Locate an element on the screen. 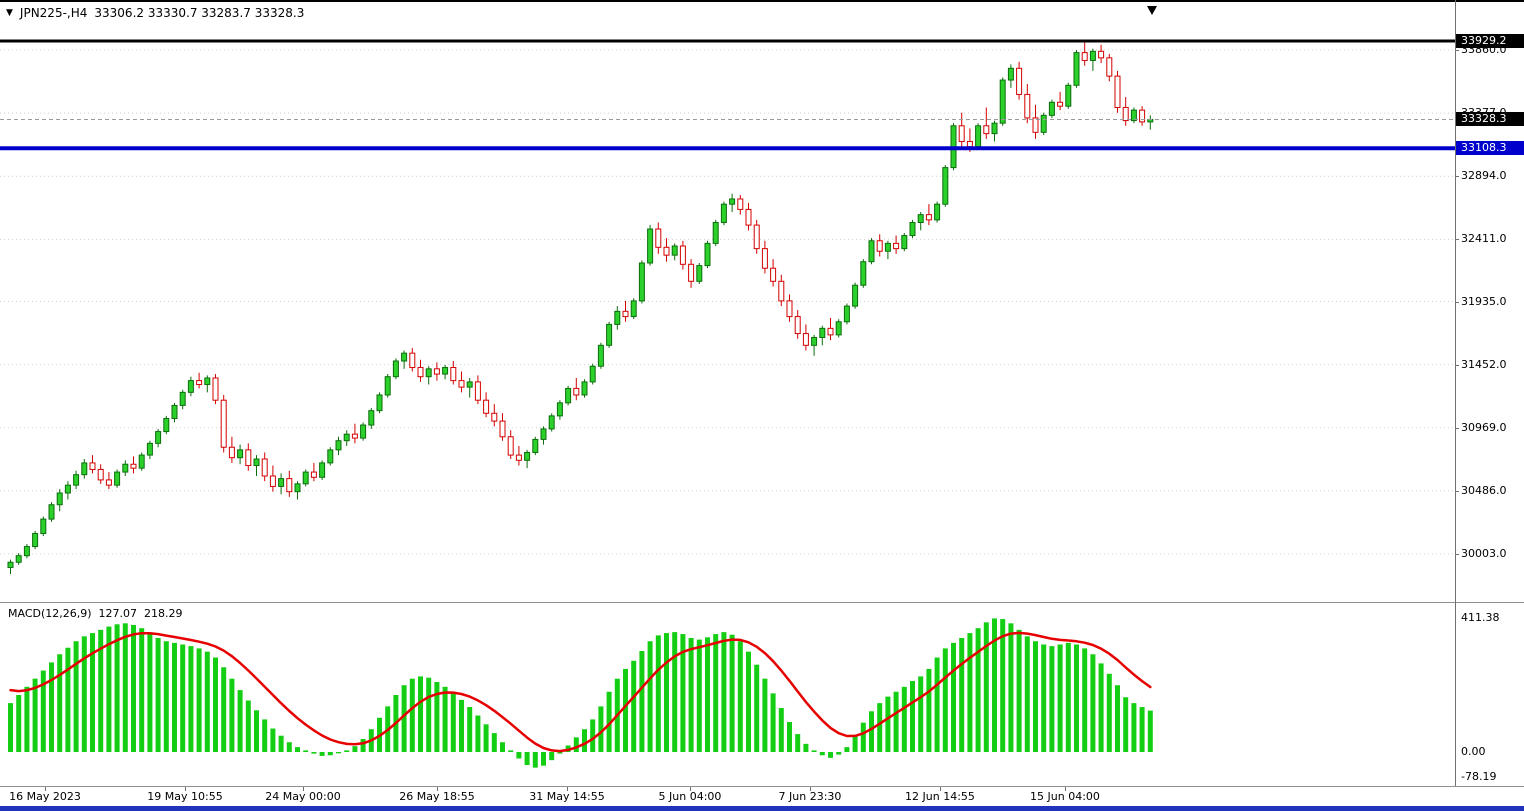 This screenshot has height=811, width=1524. indicator-separator is located at coordinates (762, 602).